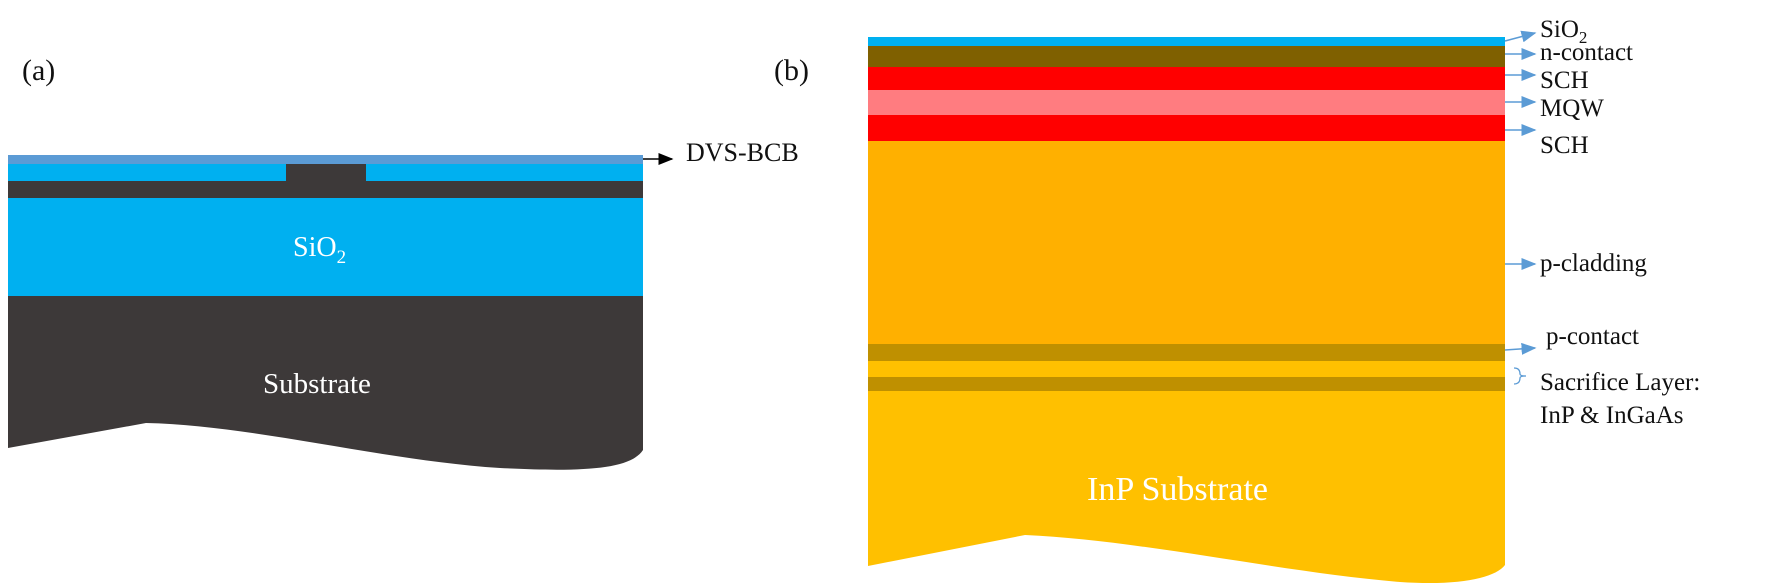  What do you see at coordinates (1620, 382) in the screenshot?
I see `panel-b-sacrifice-label-line1: Sacrifice Layer:` at bounding box center [1620, 382].